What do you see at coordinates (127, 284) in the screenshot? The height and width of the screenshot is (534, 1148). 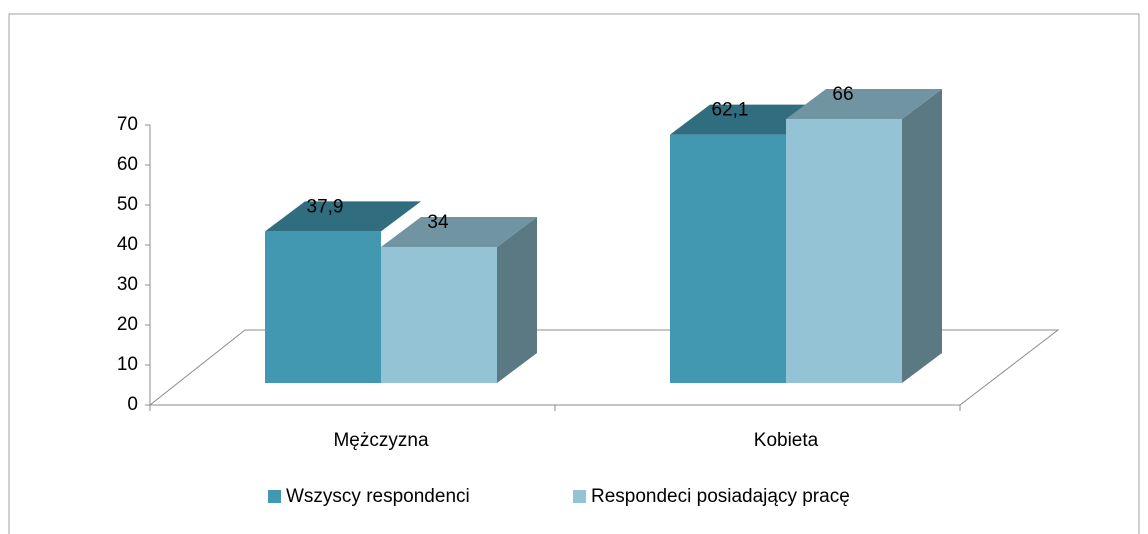 I see `y-tick-label: 30` at bounding box center [127, 284].